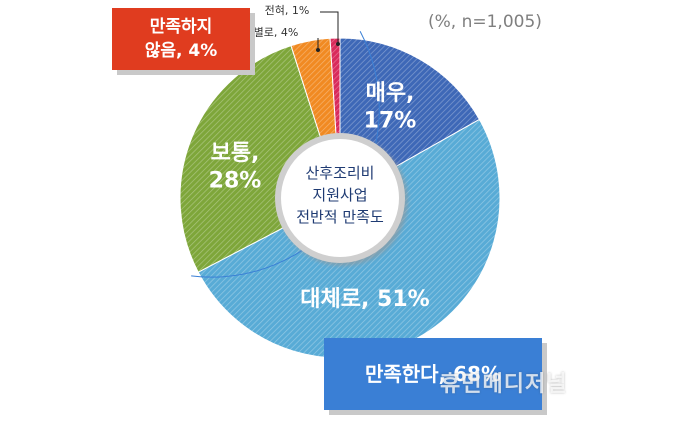 The image size is (680, 422). Describe the element at coordinates (181, 27) in the screenshot. I see `dissatisfied-summary-line-1: 만족하지` at that location.